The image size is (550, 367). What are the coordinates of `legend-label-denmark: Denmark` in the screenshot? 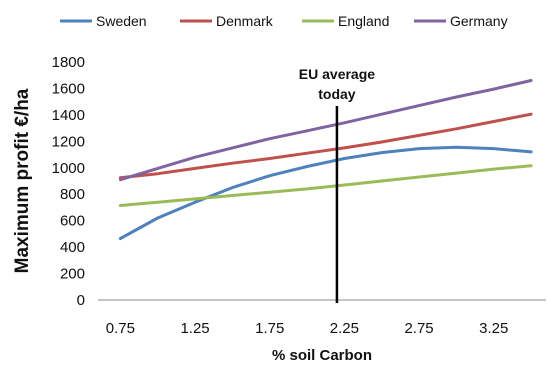 It's located at (245, 21).